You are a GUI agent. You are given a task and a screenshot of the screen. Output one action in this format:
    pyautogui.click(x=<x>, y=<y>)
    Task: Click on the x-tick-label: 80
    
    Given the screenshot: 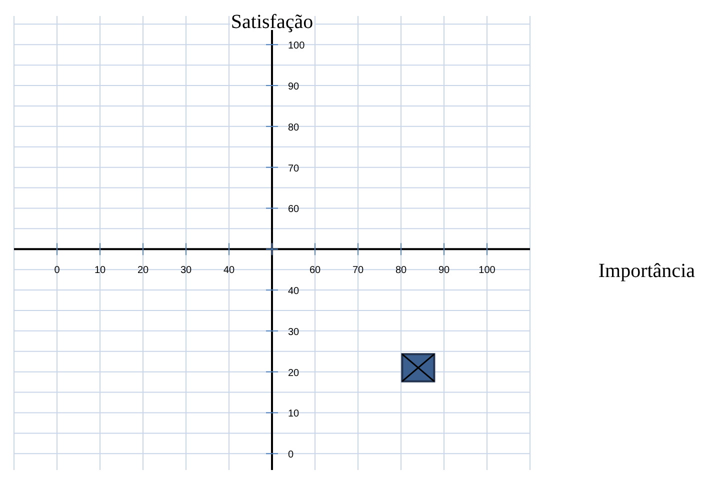 What is the action you would take?
    pyautogui.click(x=401, y=270)
    